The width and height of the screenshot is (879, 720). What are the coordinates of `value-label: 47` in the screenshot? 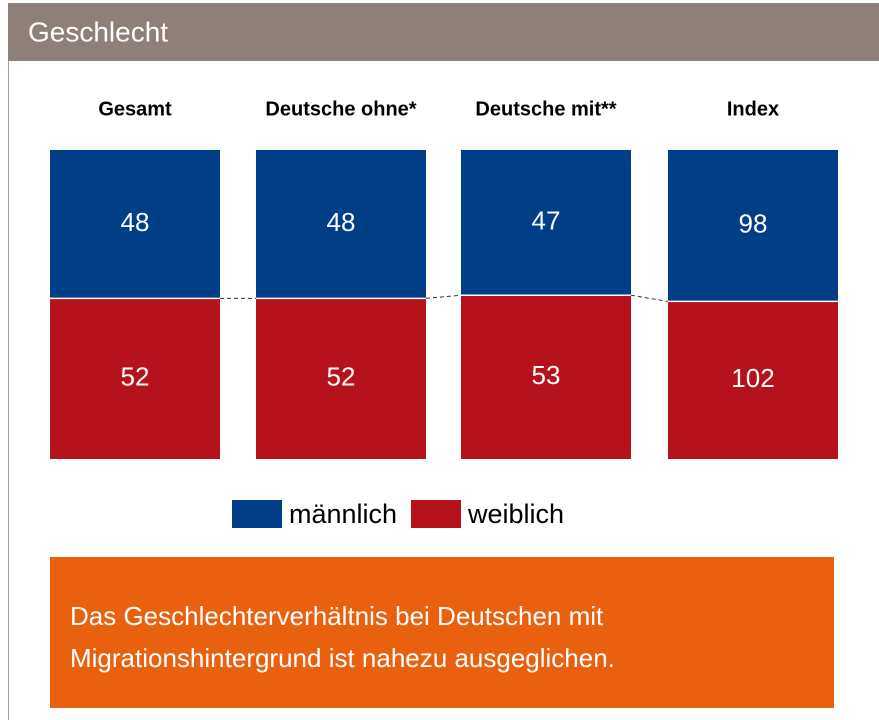 It's located at (546, 220).